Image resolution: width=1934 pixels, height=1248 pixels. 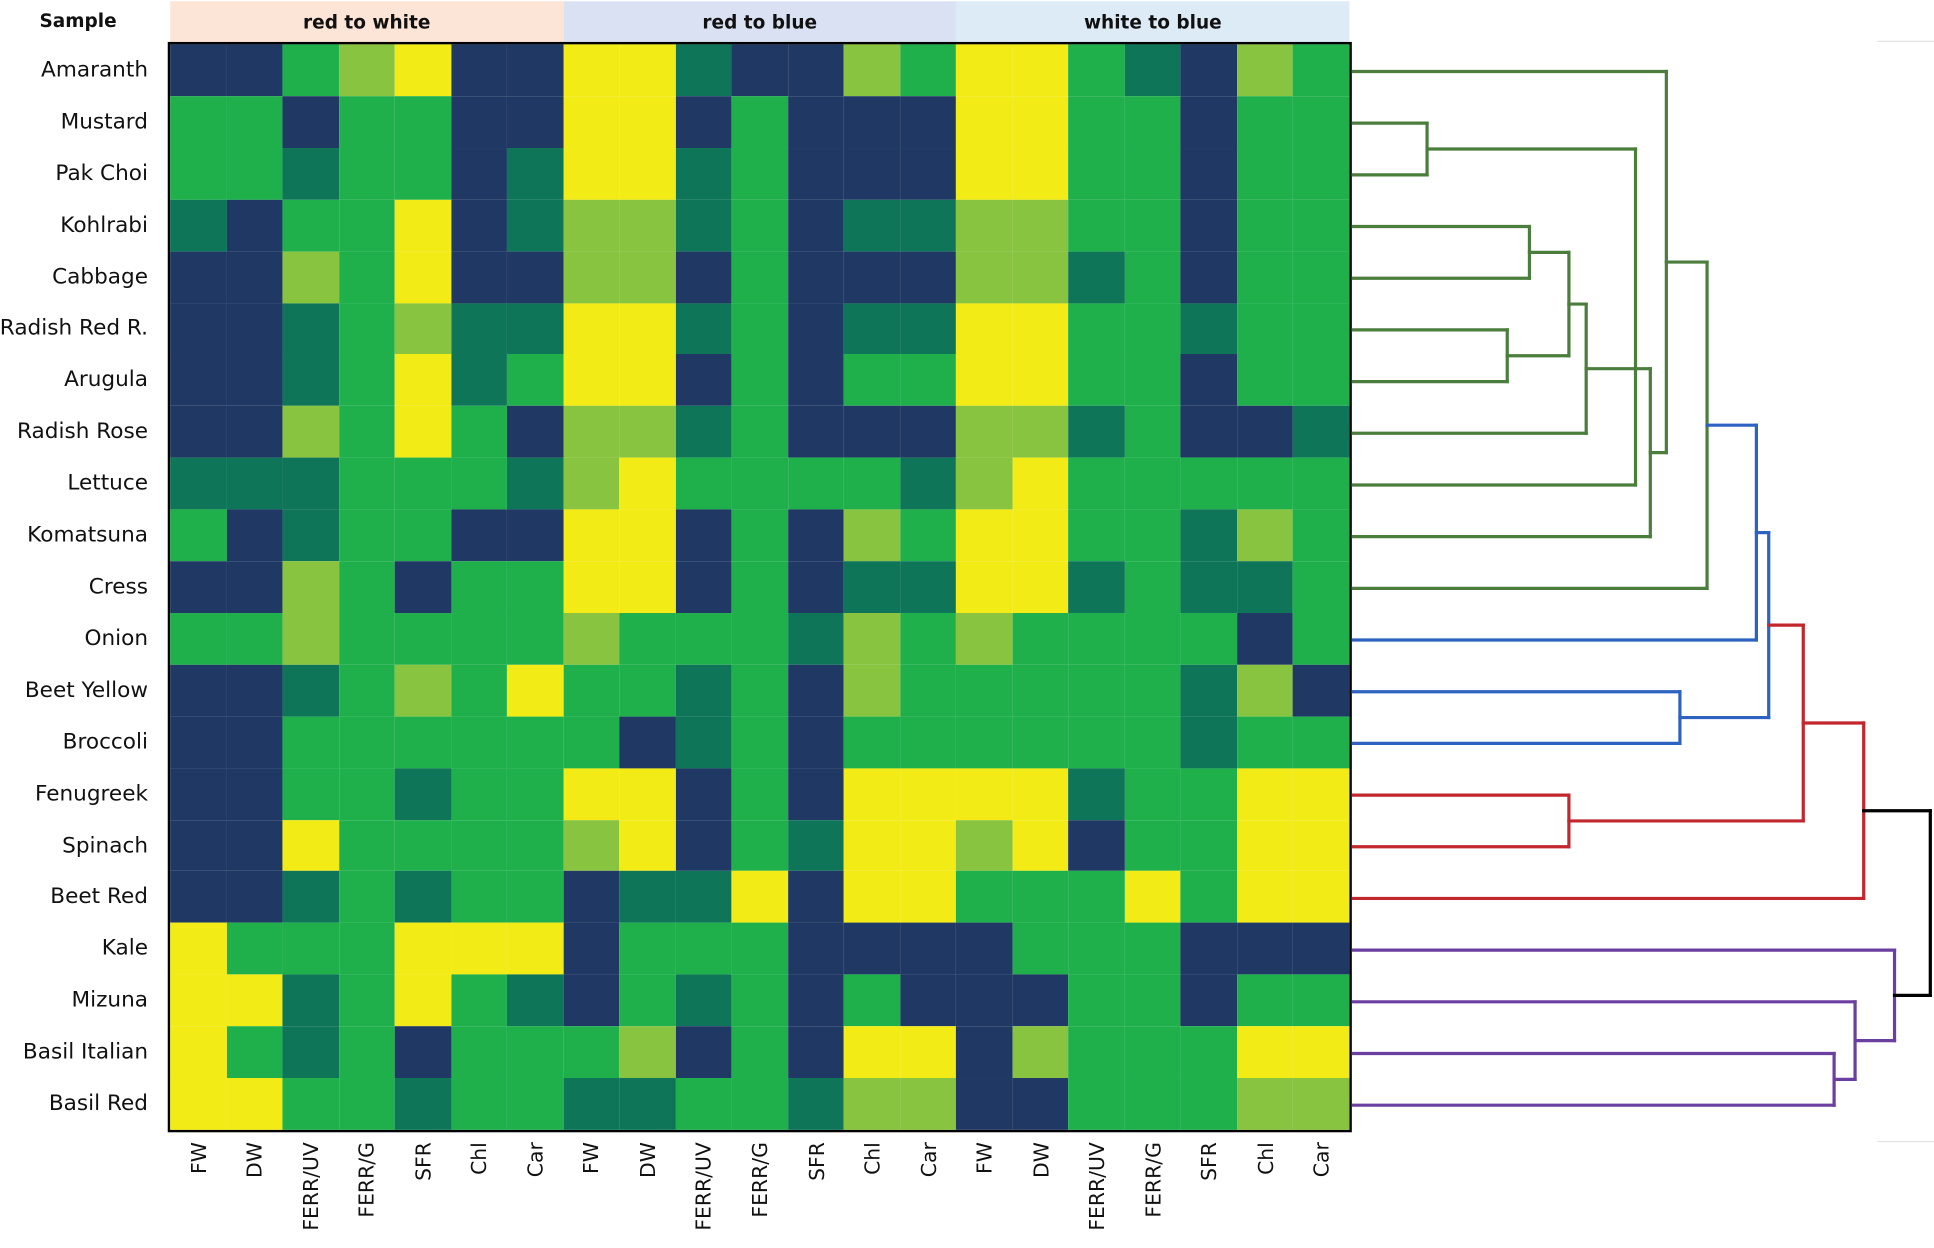 What do you see at coordinates (985, 1158) in the screenshot?
I see `column-label: FW` at bounding box center [985, 1158].